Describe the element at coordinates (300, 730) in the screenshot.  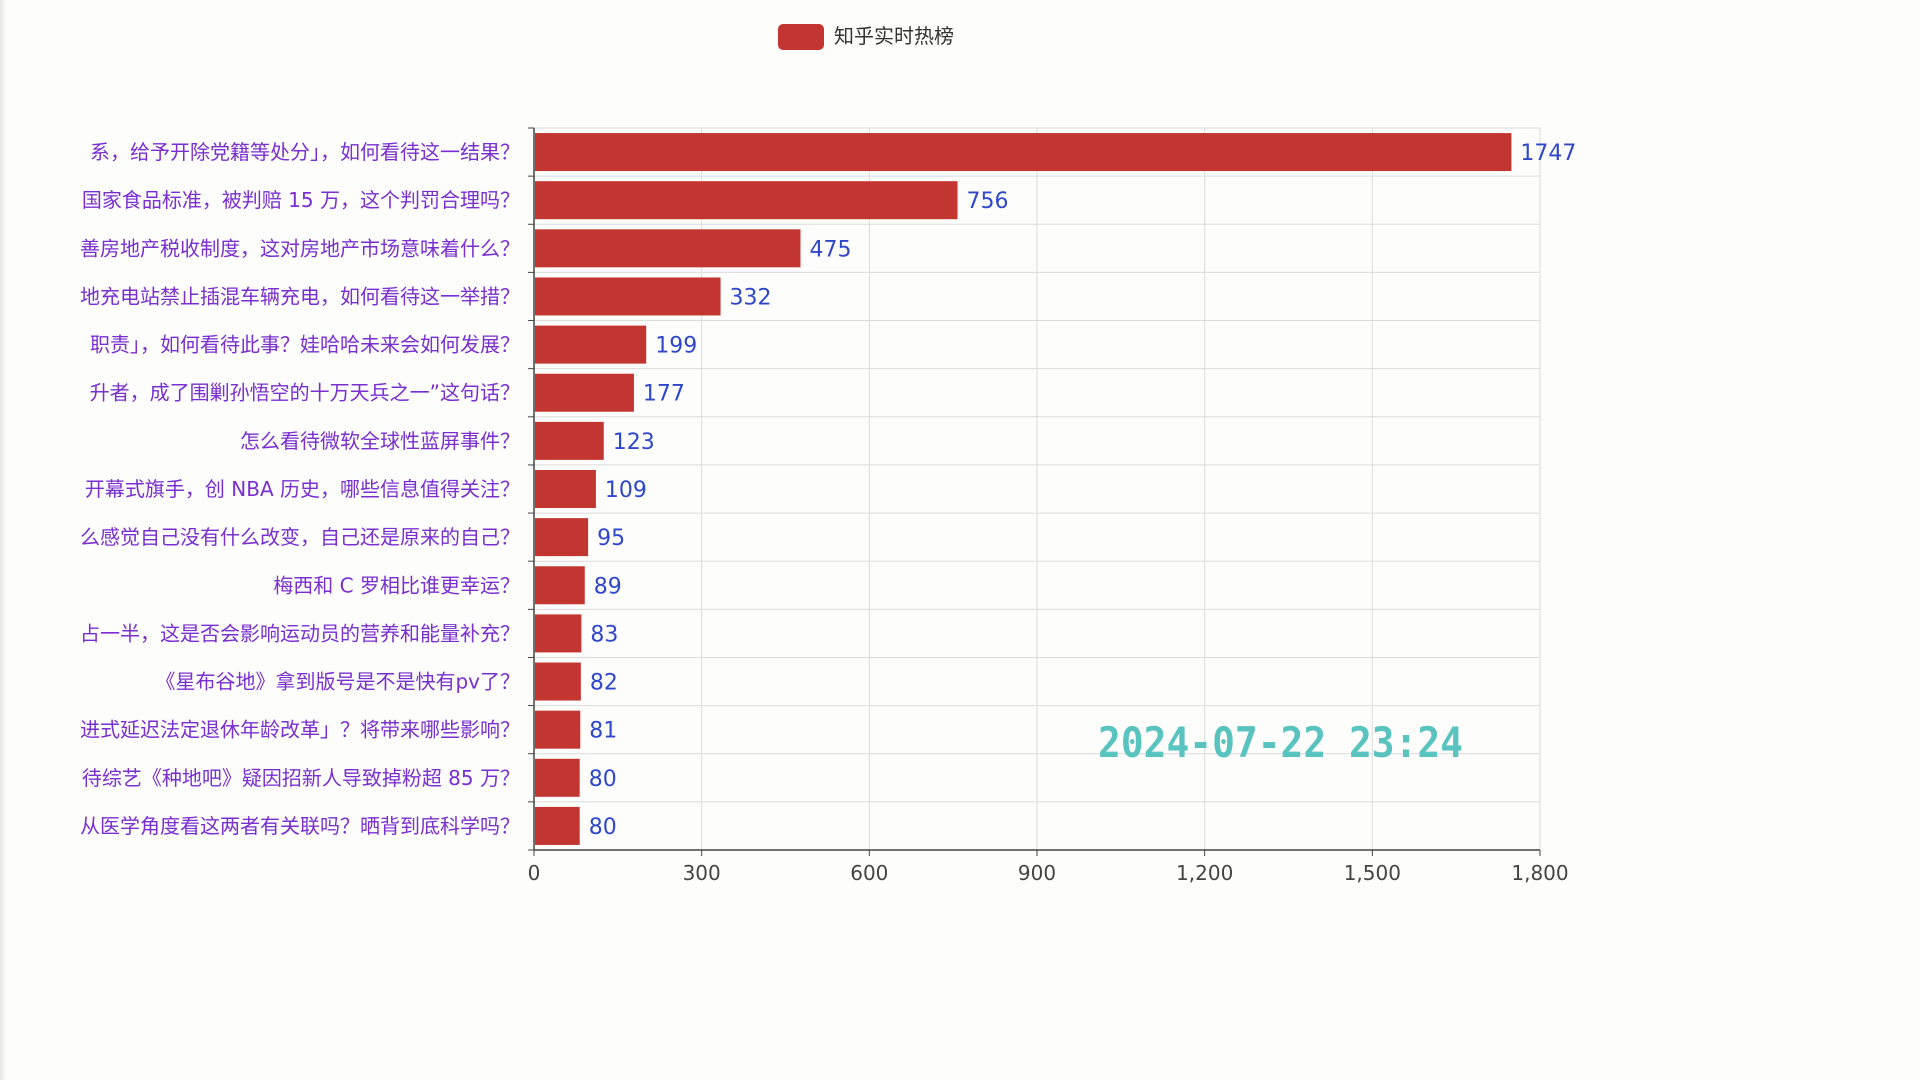
I see `category-label: 进式延迟法定退休年龄改革」？将带来哪些影响？` at that location.